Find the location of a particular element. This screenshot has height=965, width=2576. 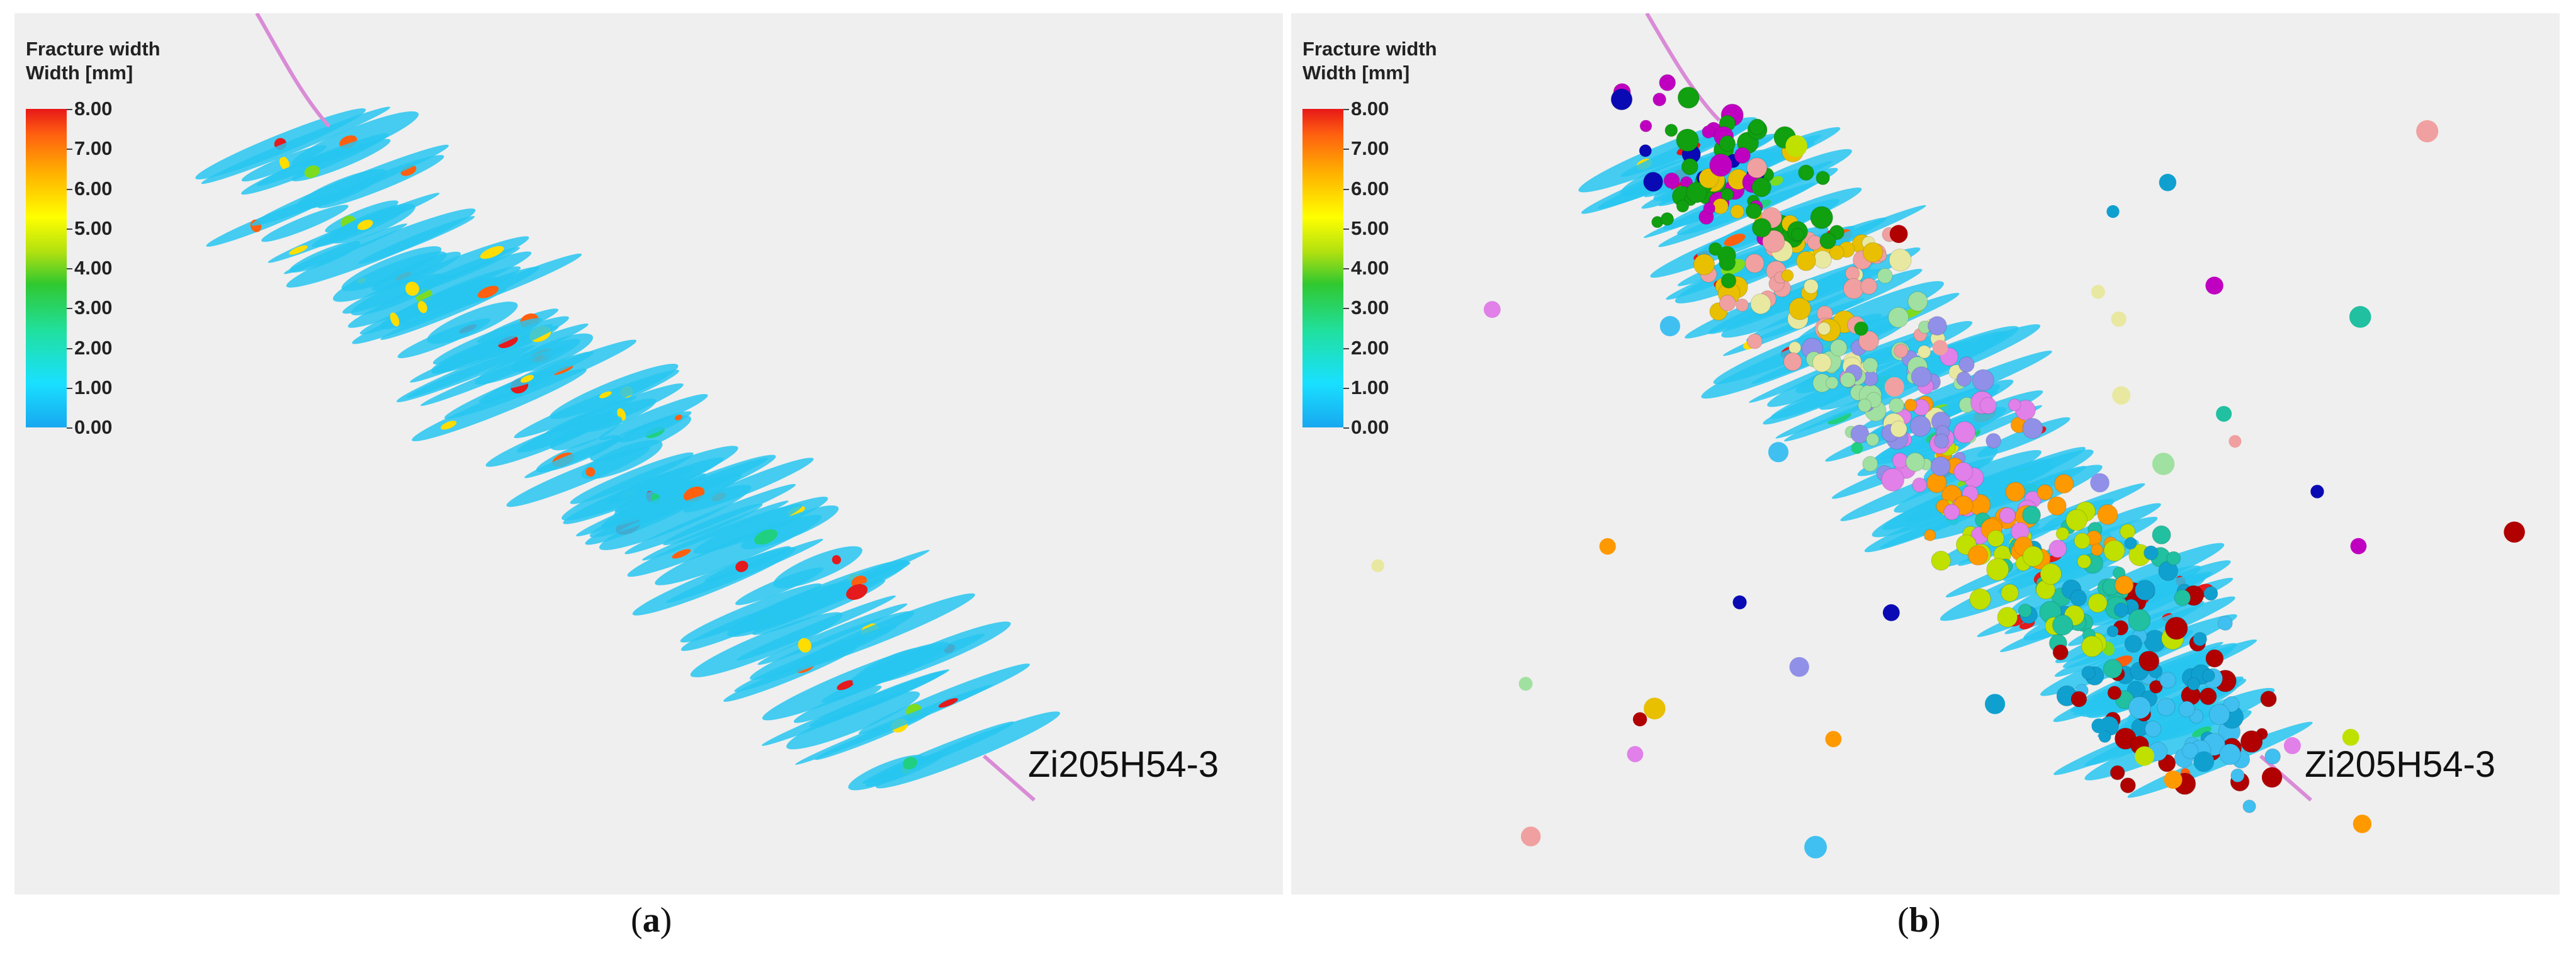

colorbar-tick-label: 4.00 is located at coordinates (1370, 268).